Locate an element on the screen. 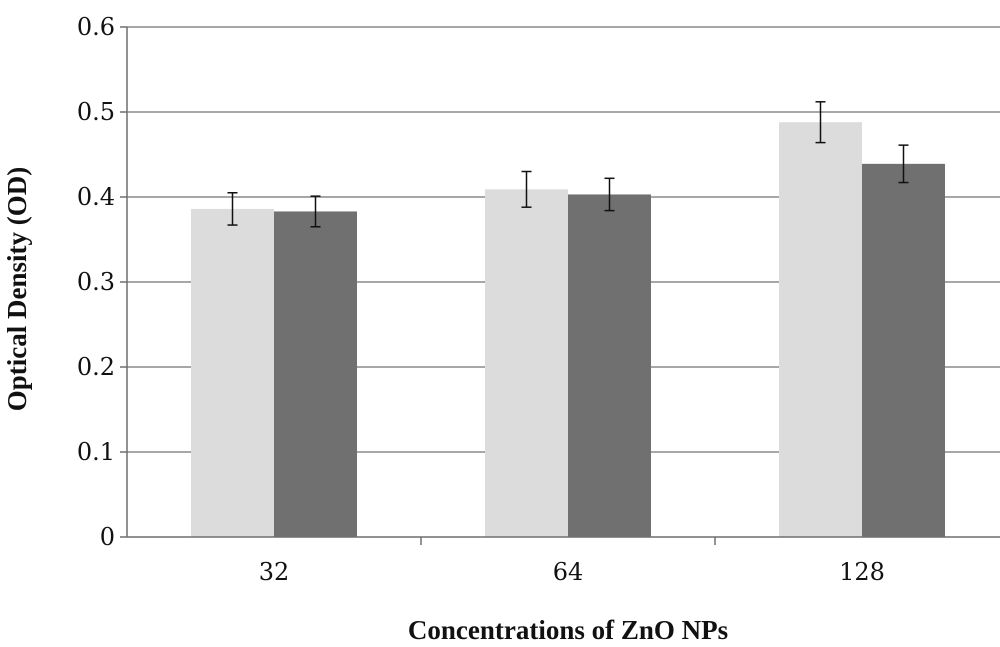 The width and height of the screenshot is (1000, 647). x-tick-label: 32 is located at coordinates (274, 572).